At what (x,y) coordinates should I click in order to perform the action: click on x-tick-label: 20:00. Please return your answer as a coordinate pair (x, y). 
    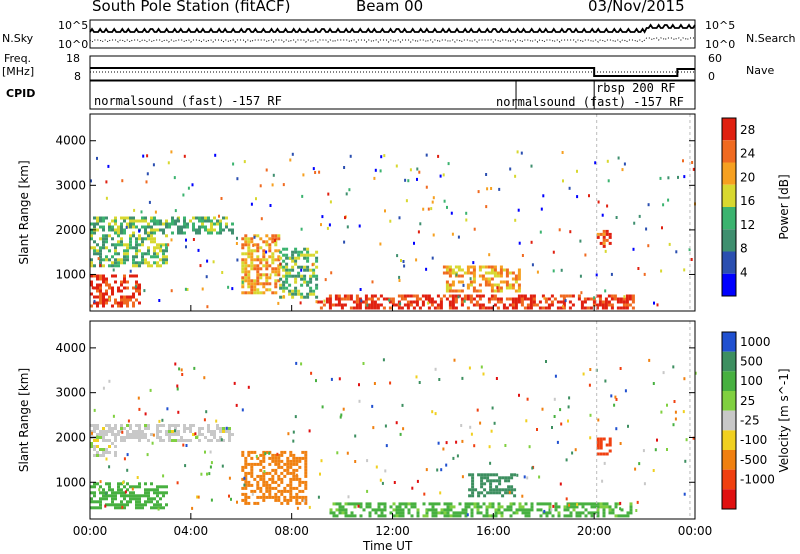
    Looking at the image, I should click on (594, 531).